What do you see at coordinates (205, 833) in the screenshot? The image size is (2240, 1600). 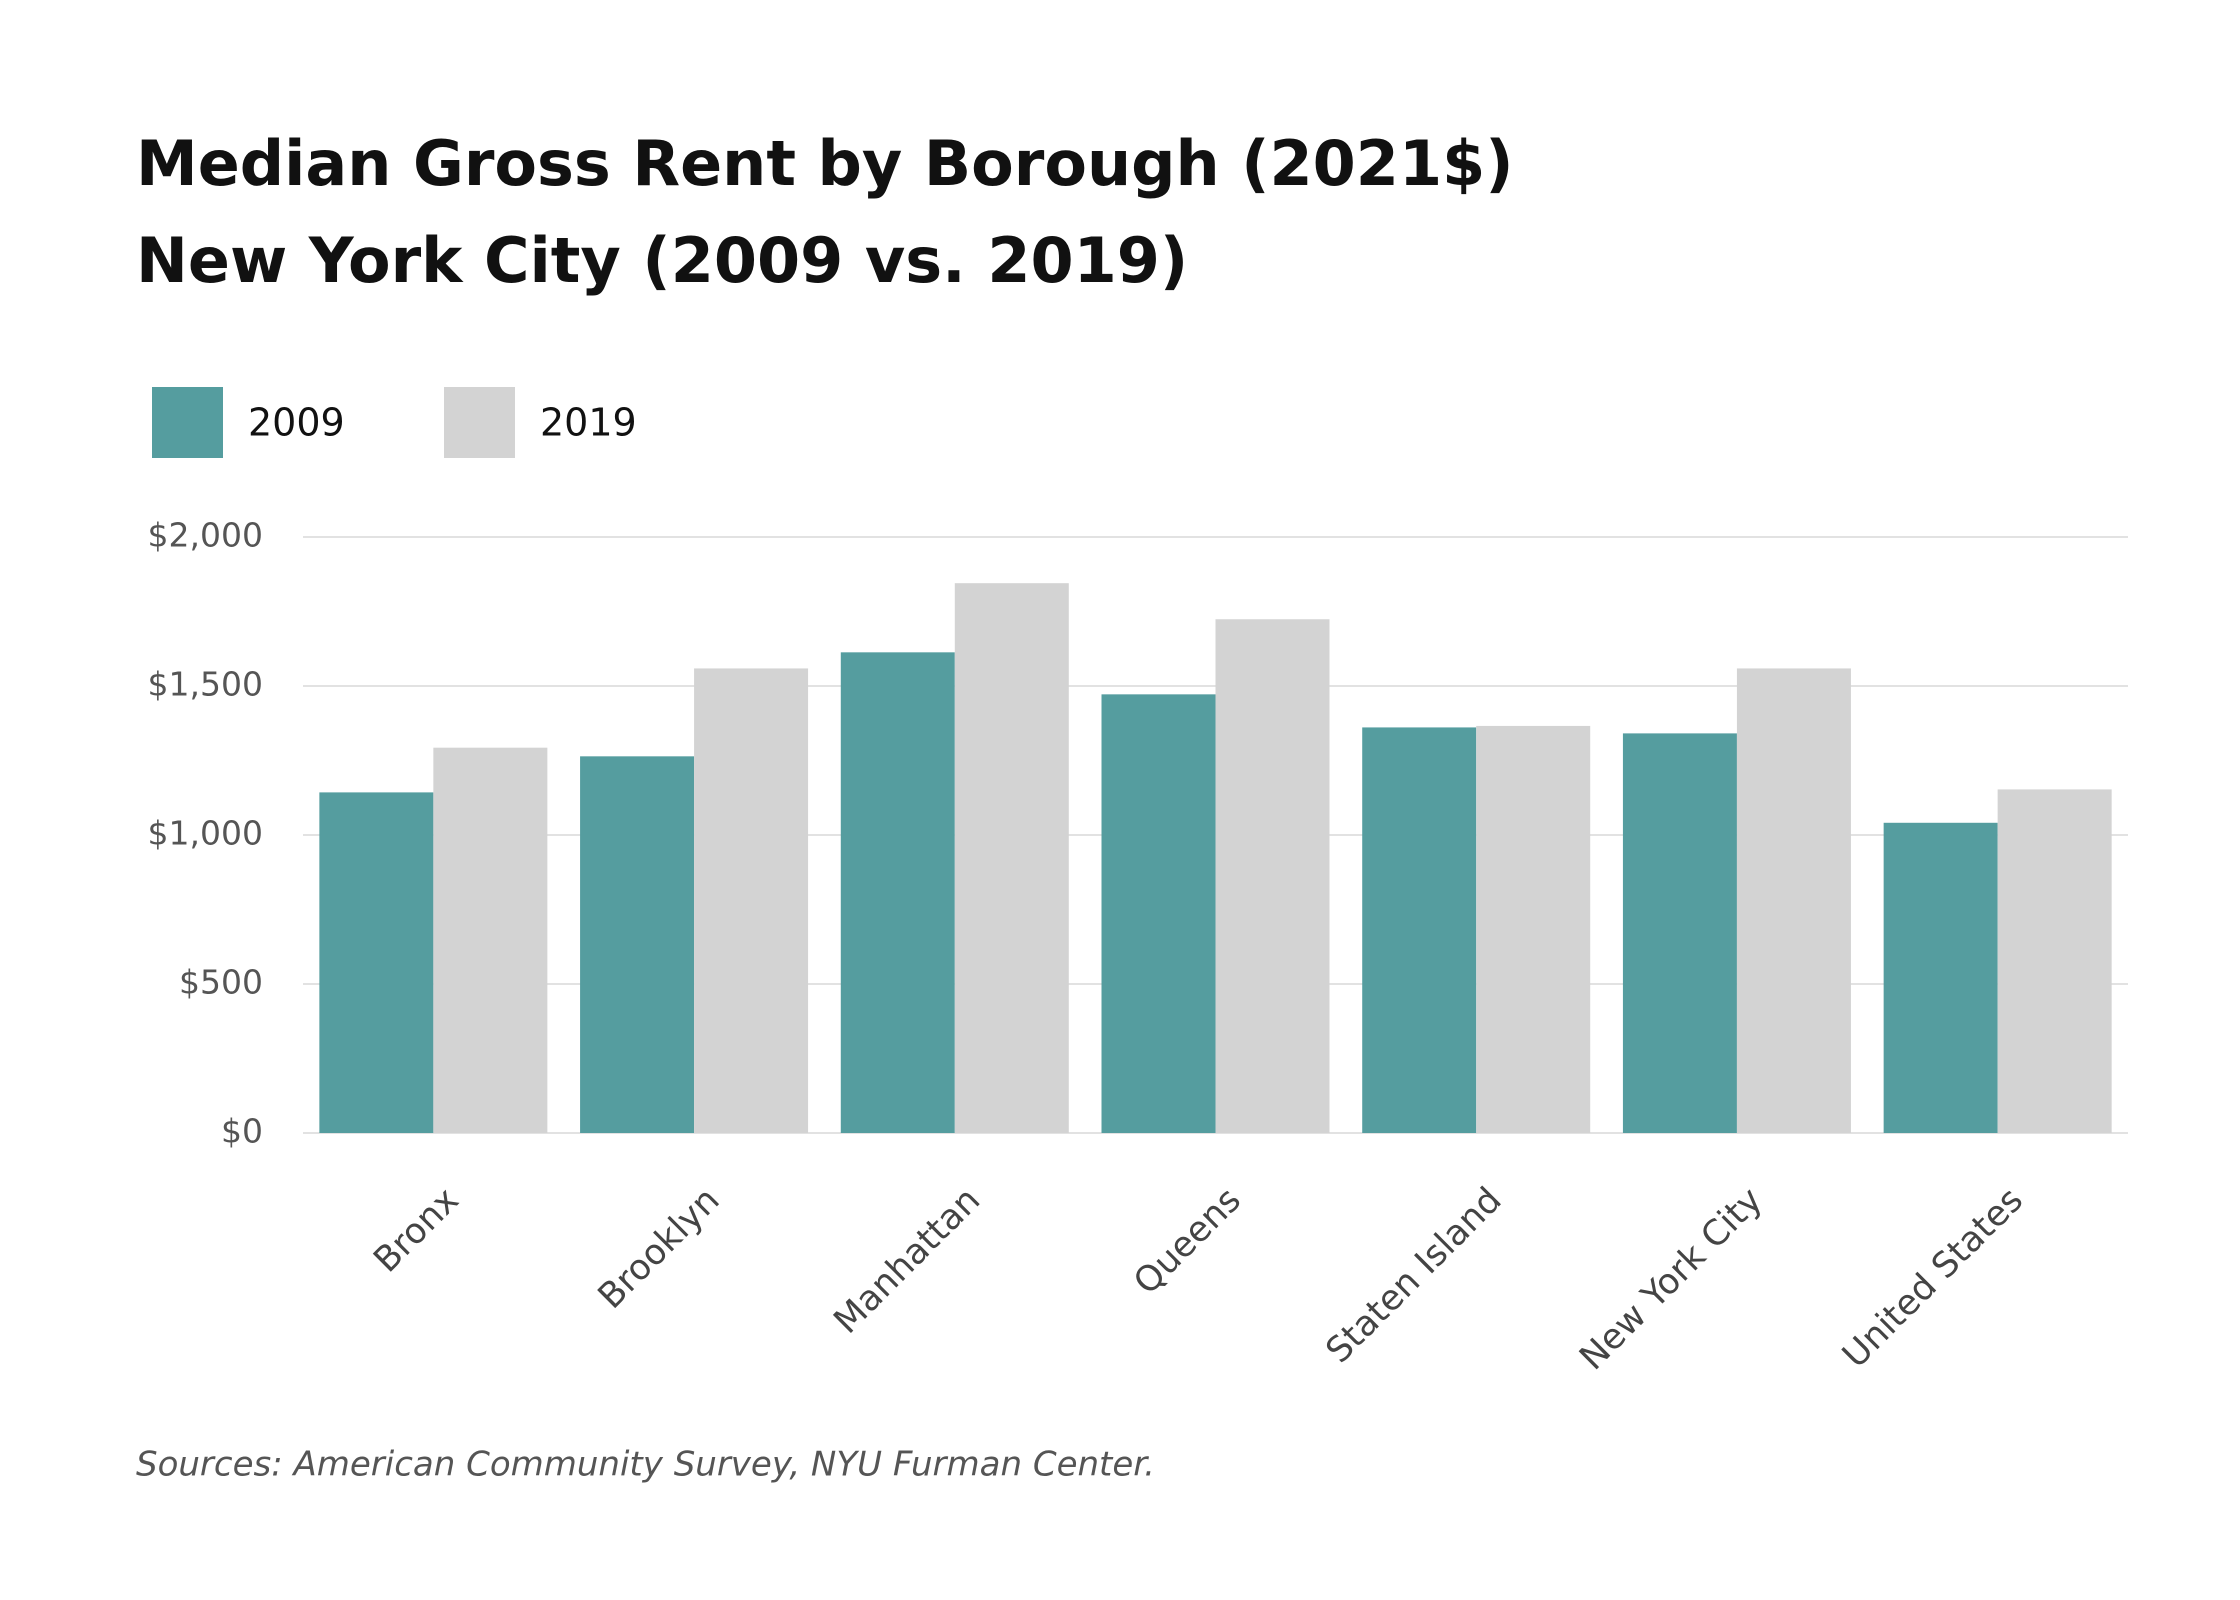 I see `y-tick-label: $1,000` at bounding box center [205, 833].